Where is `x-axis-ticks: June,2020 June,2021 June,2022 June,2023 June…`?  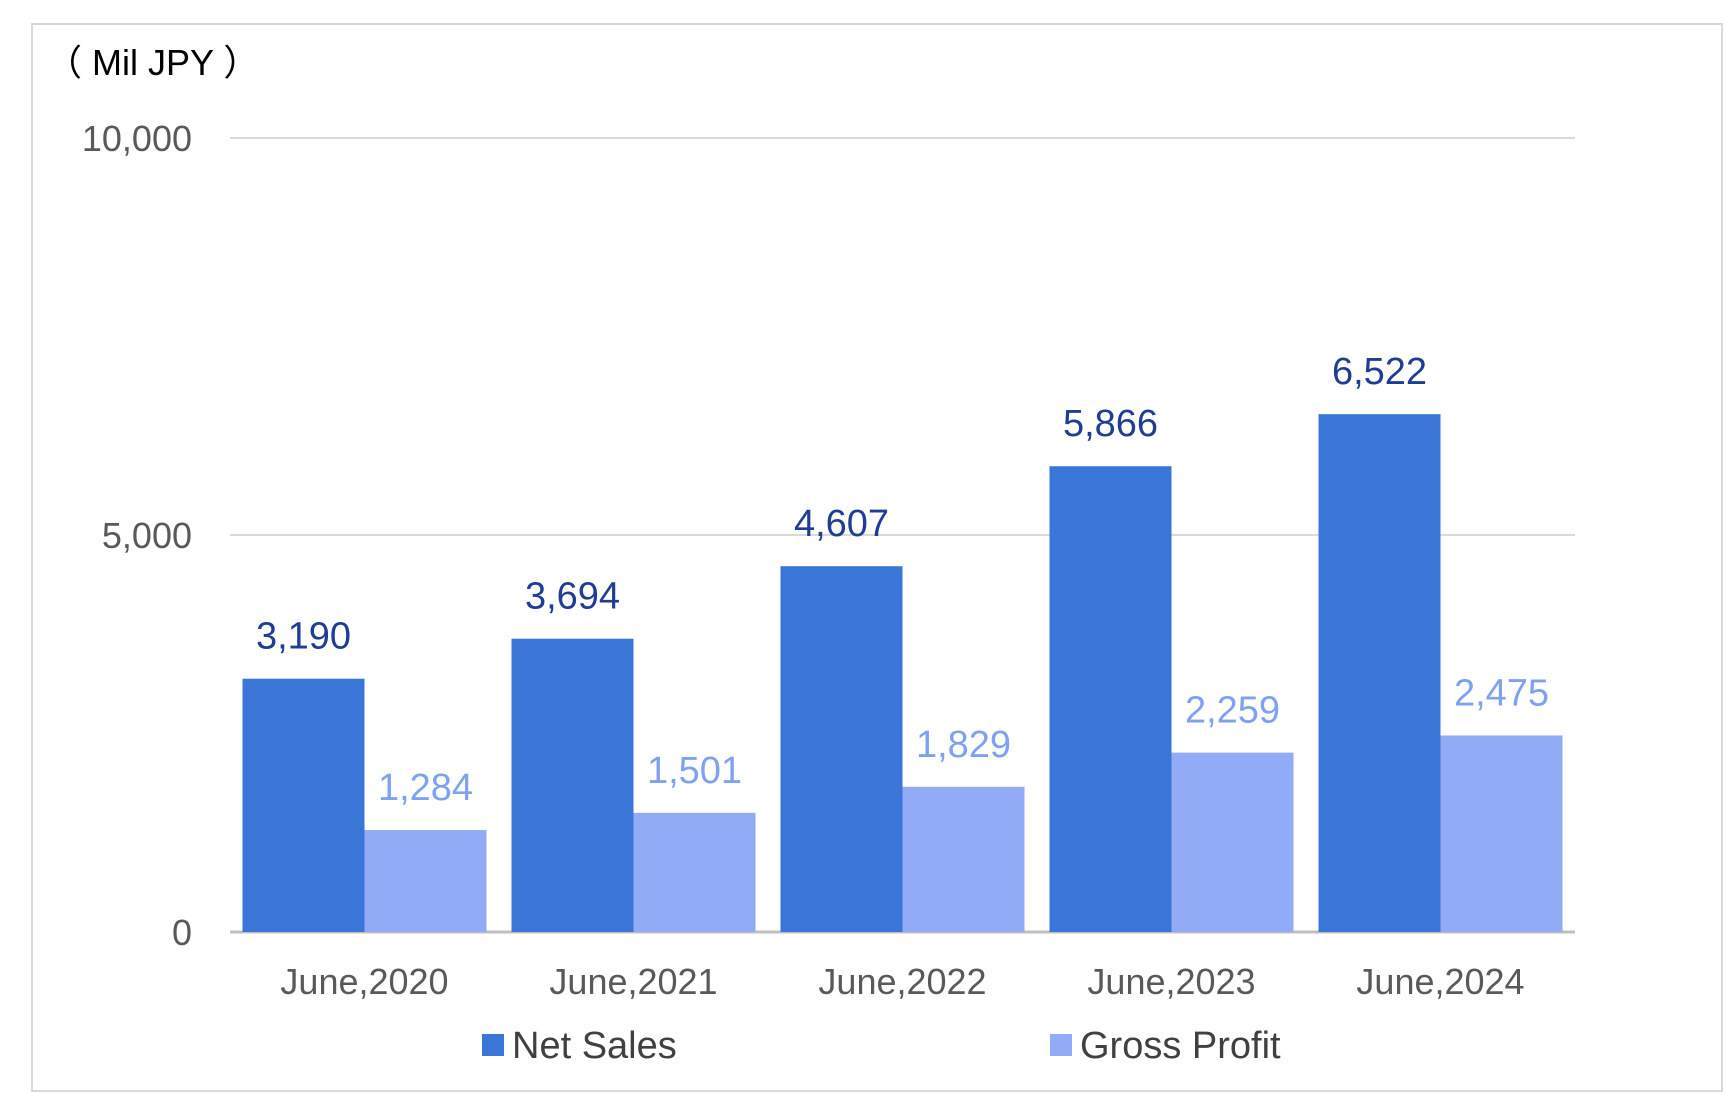
x-axis-ticks: June,2020 June,2021 June,2022 June,2023 June… is located at coordinates (902, 981).